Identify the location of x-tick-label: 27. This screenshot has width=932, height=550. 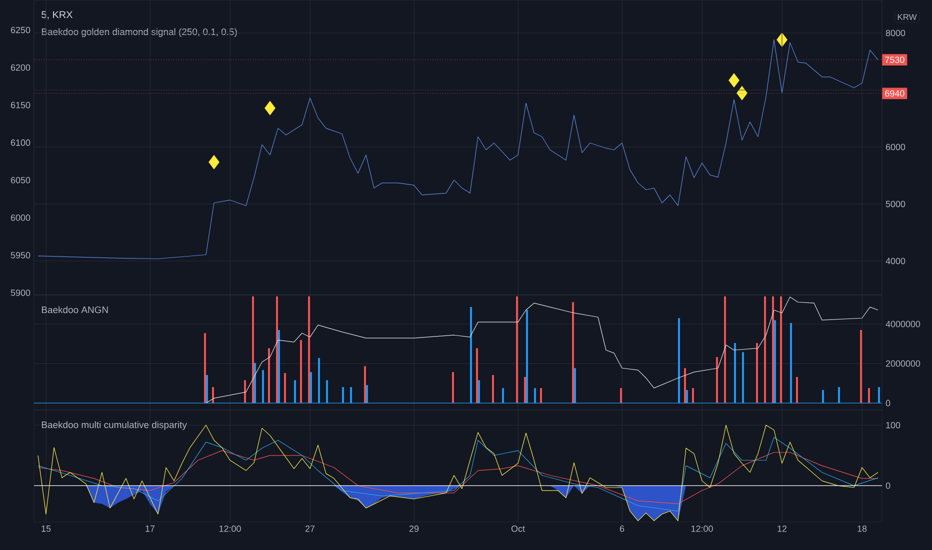
(310, 529).